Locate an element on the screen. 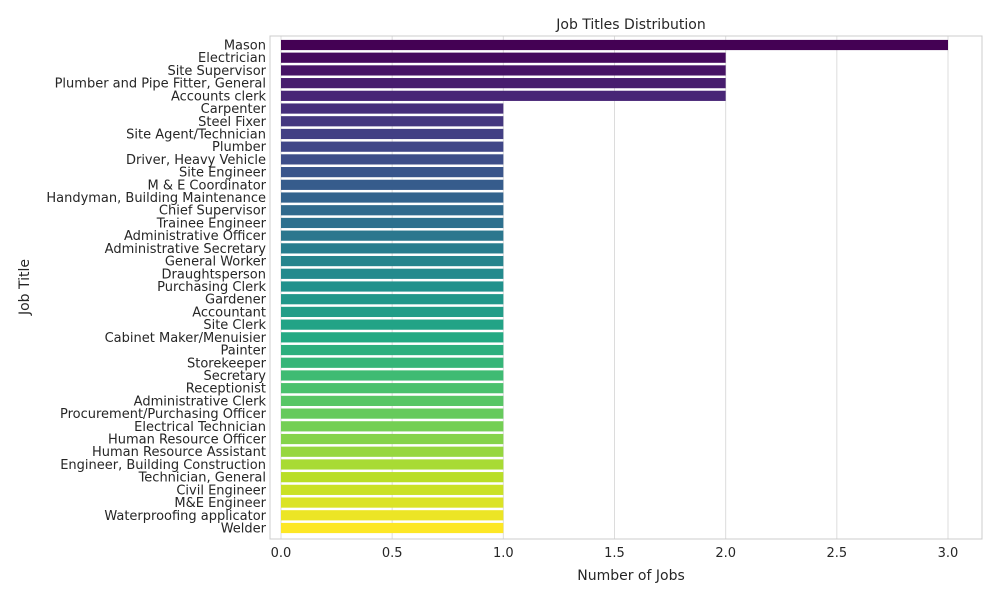 The width and height of the screenshot is (1000, 600). y-tick-label: Technician, General is located at coordinates (202, 478).